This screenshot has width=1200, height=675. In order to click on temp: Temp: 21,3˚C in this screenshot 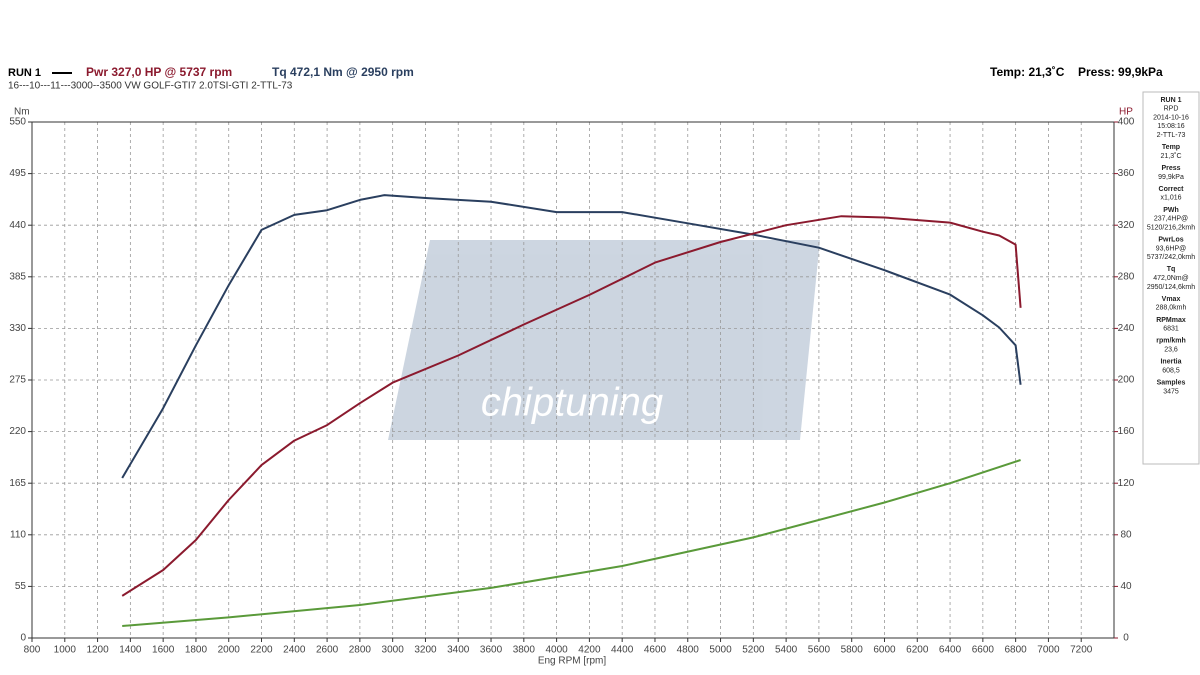, I will do `click(1027, 72)`.